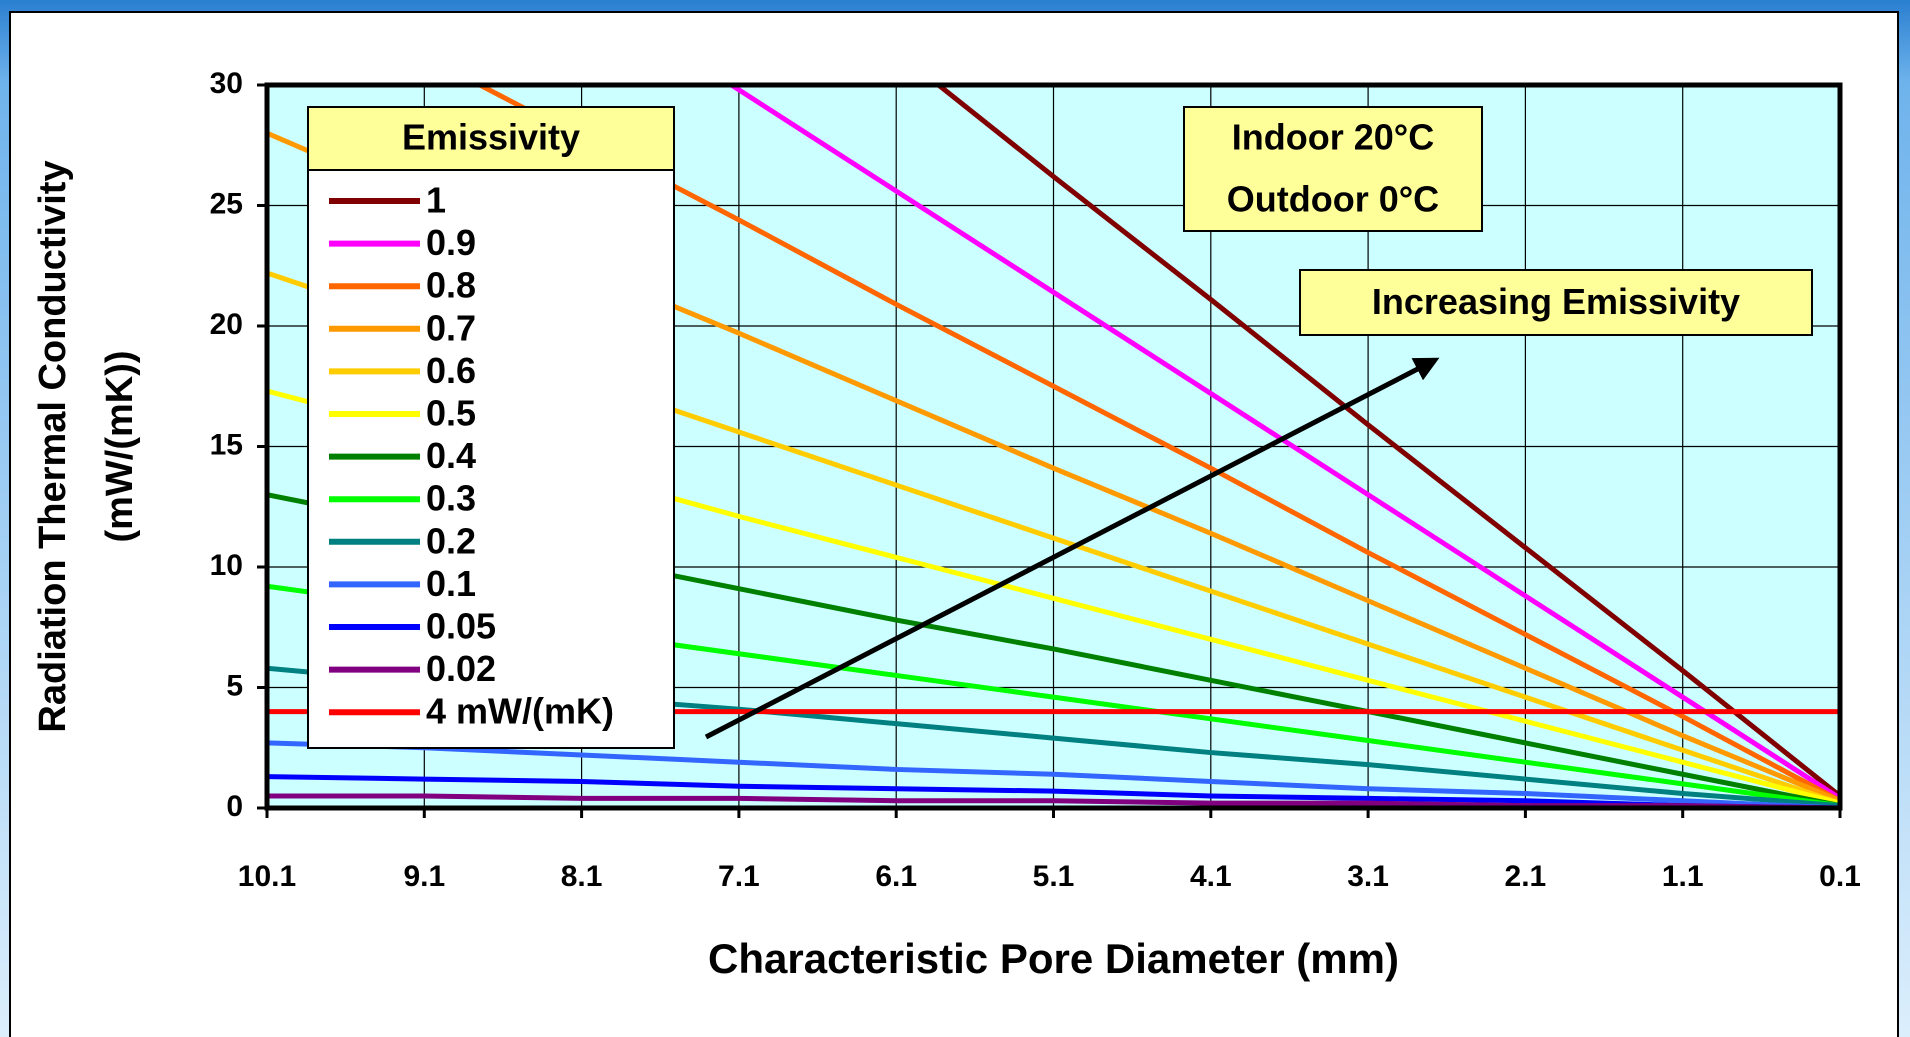 The width and height of the screenshot is (1910, 1037). What do you see at coordinates (461, 626) in the screenshot?
I see `legend-label: 0.05` at bounding box center [461, 626].